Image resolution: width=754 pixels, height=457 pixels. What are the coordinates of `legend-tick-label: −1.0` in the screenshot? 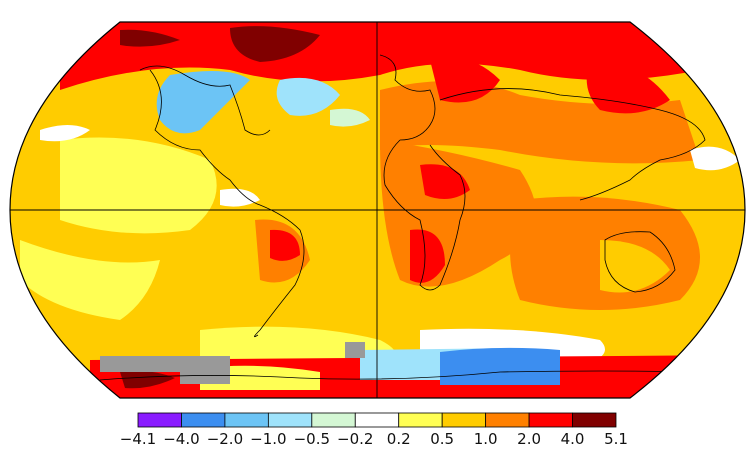 It's located at (268, 439).